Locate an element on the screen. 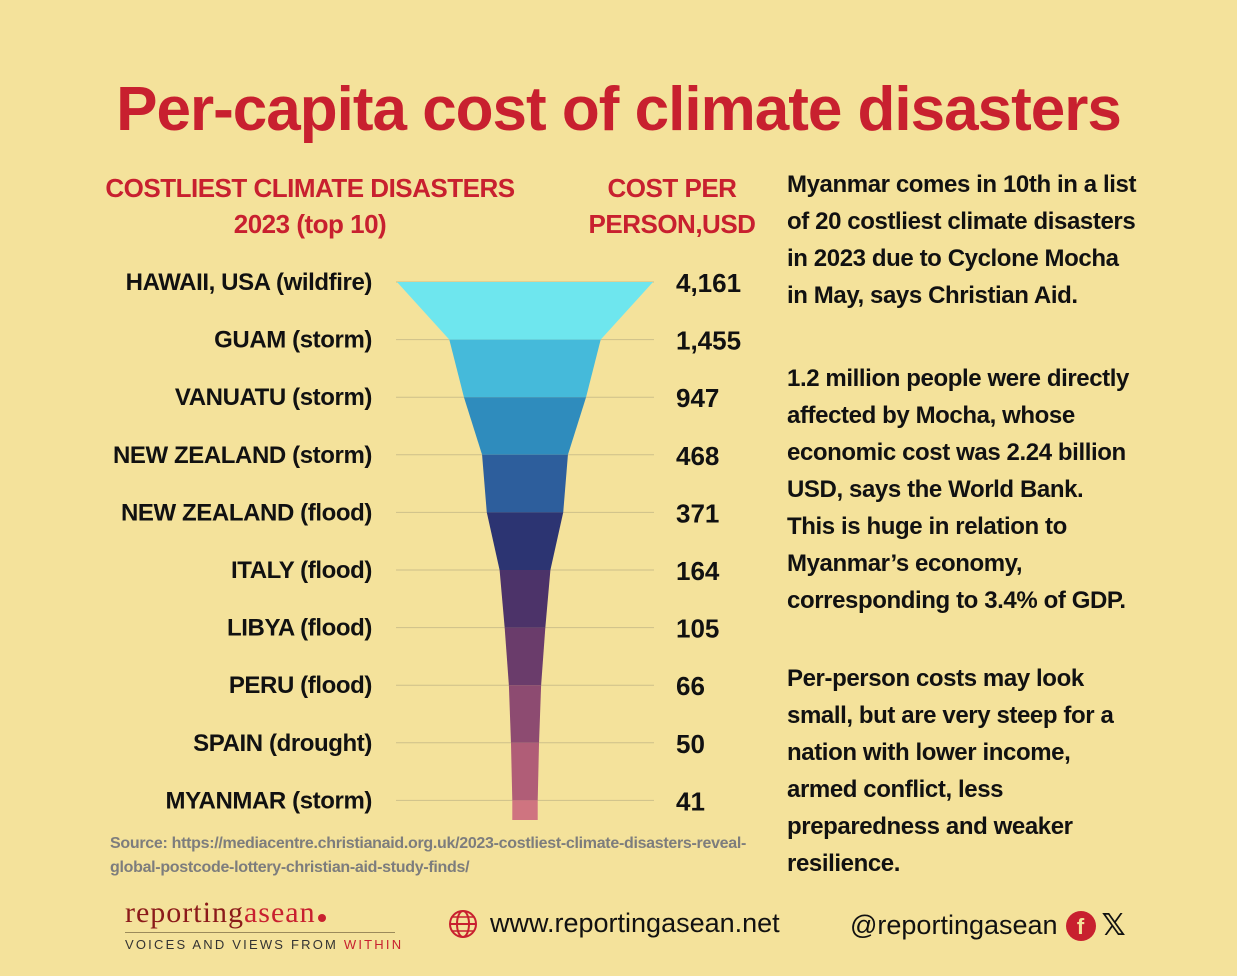 The image size is (1237, 976). category-label: VANUATU (storm) is located at coordinates (273, 397).